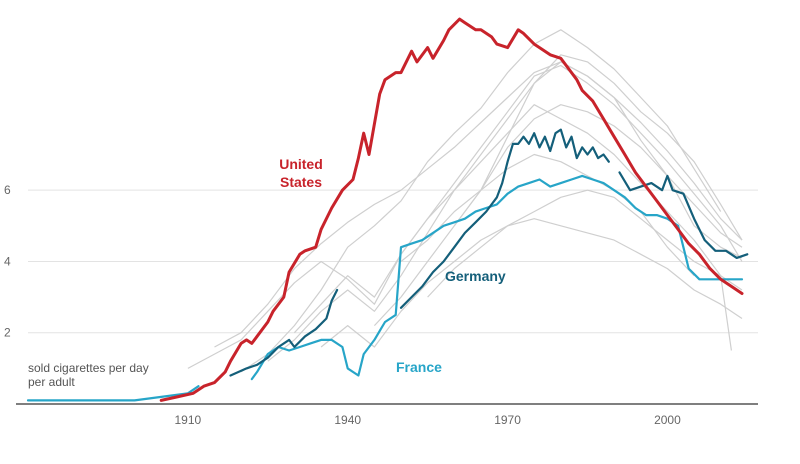 This screenshot has width=800, height=464. I want to click on united-states-label-line-1: United, so click(301, 164).